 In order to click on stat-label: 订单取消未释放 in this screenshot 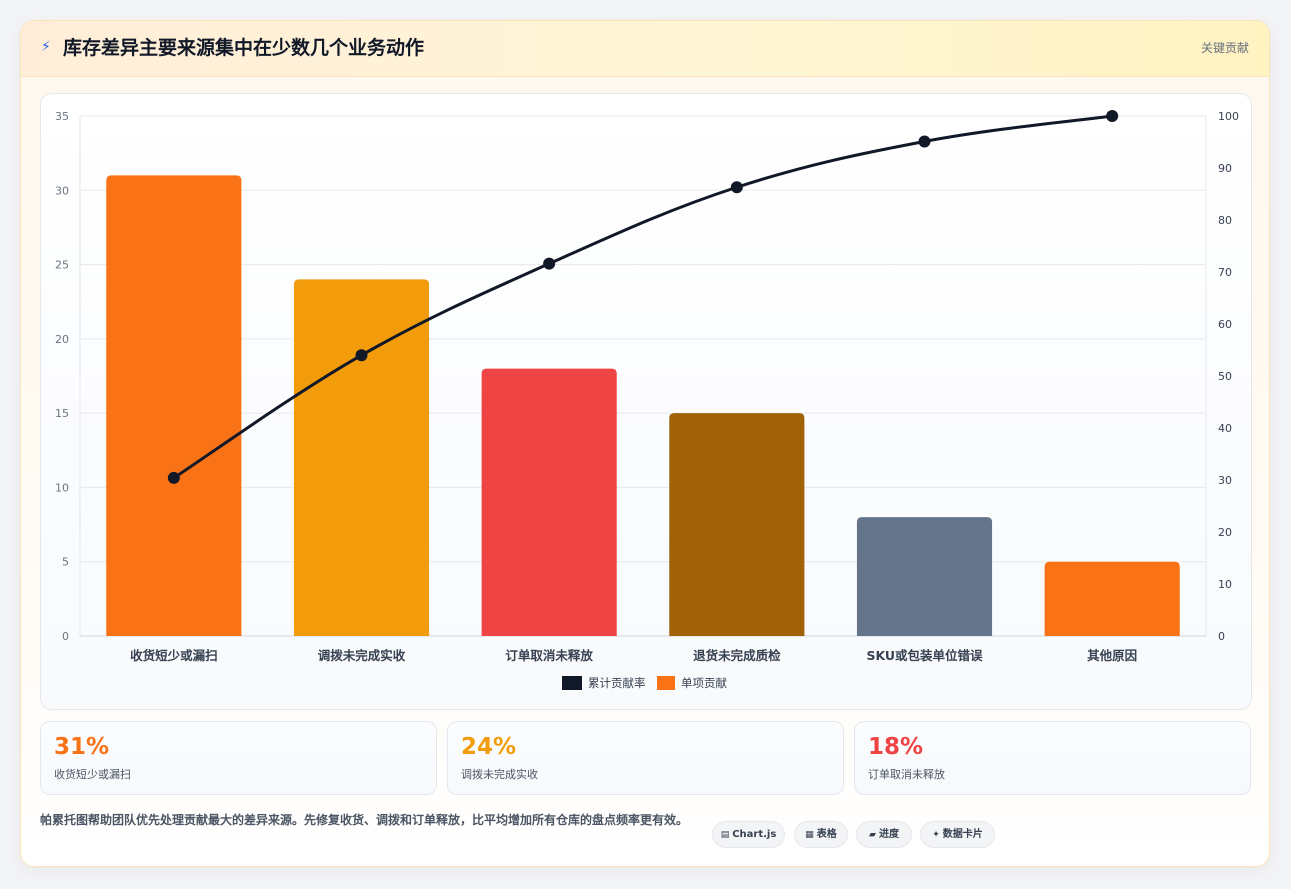, I will do `click(906, 774)`.